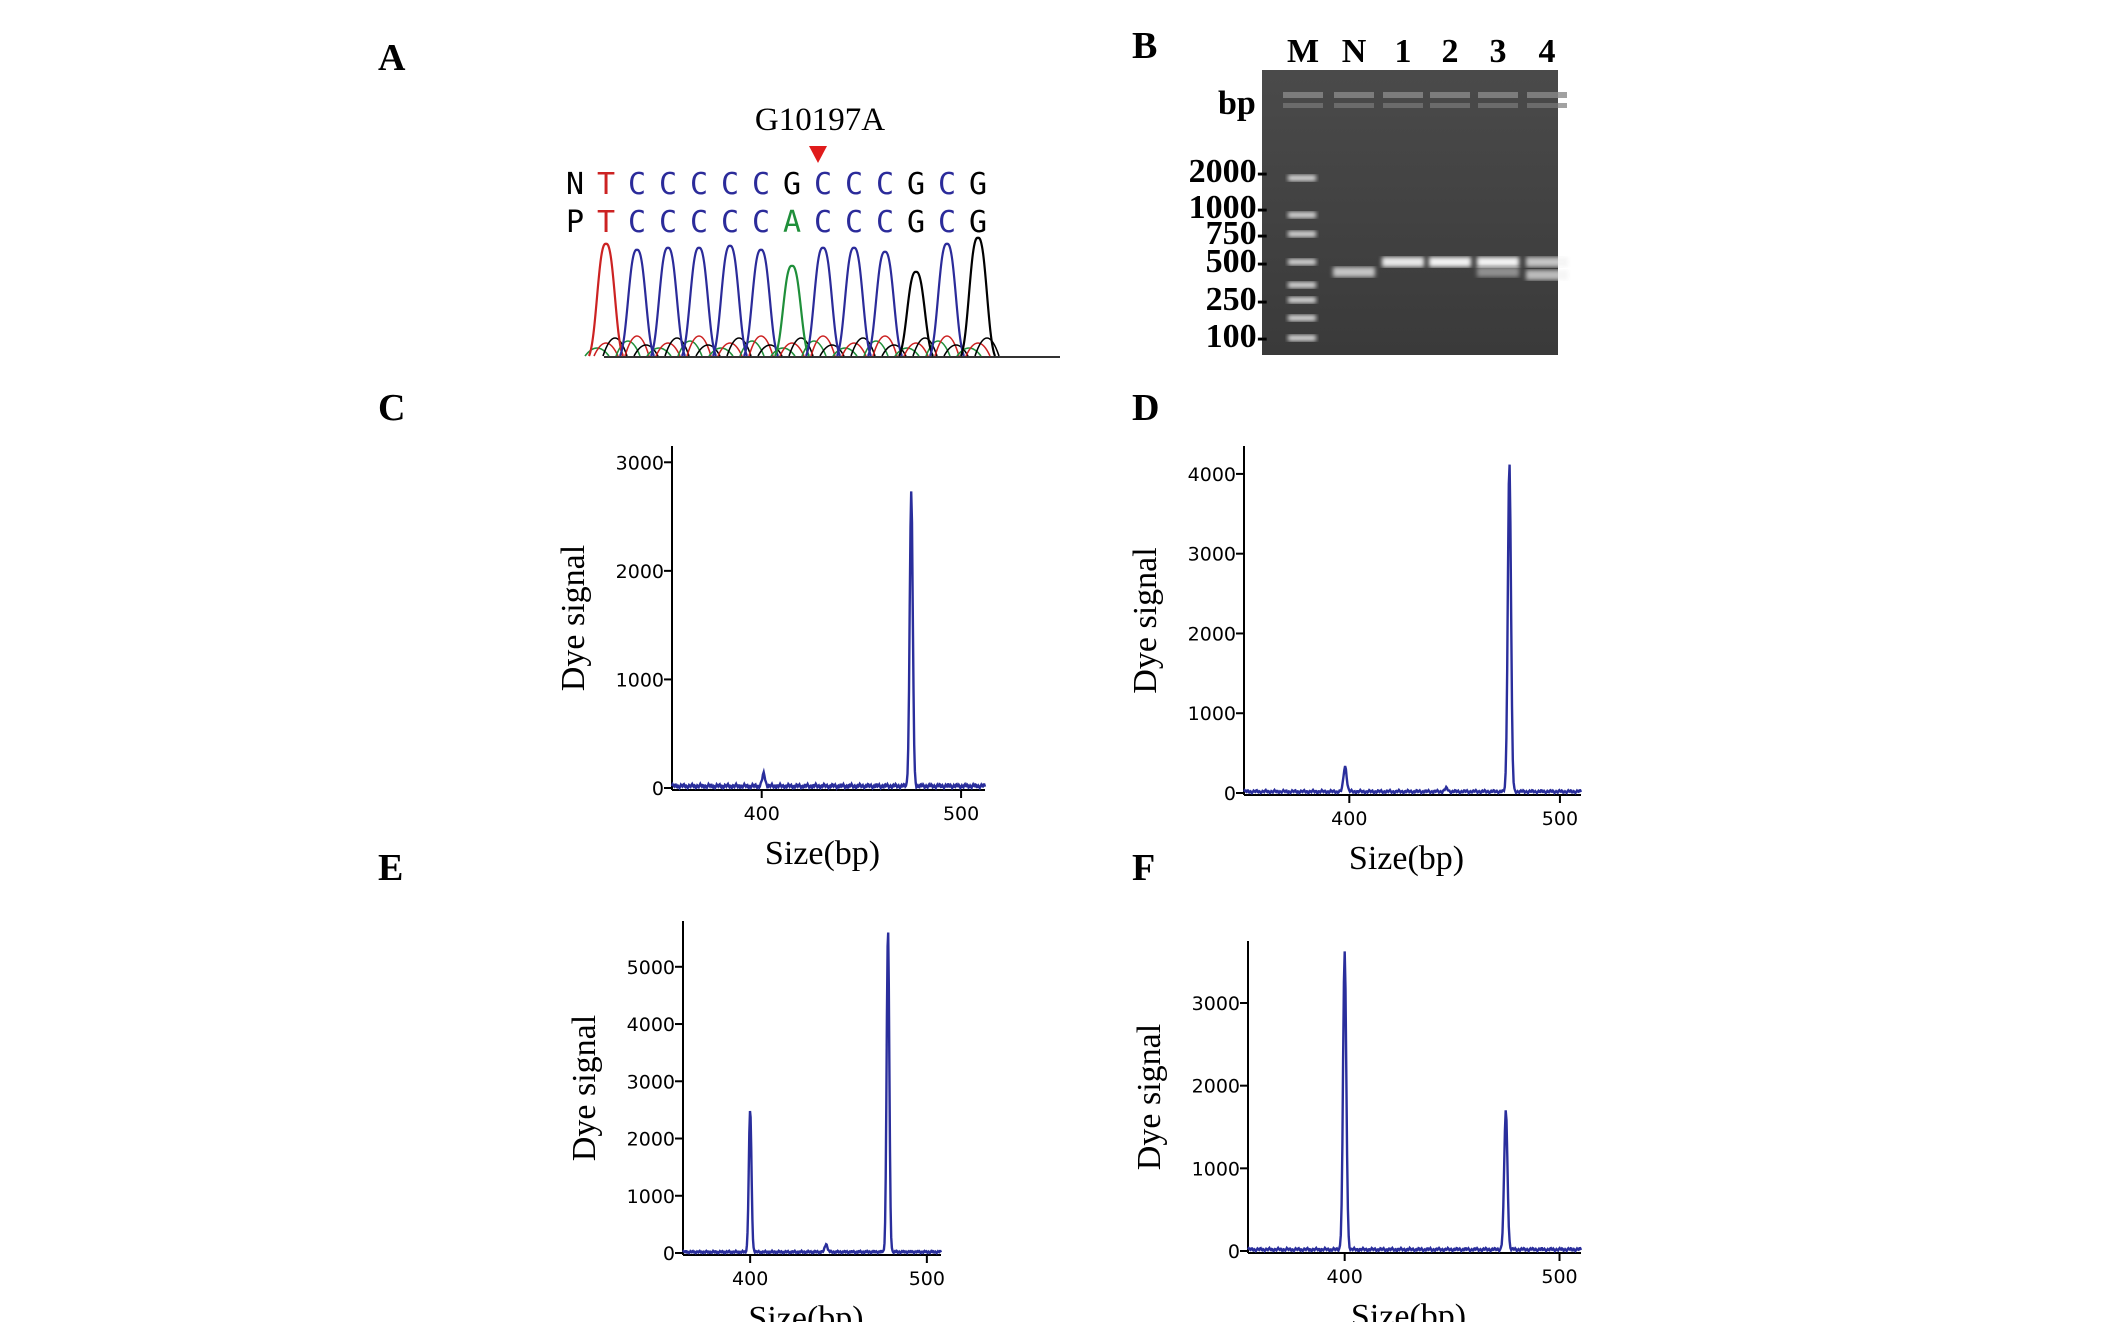 Image resolution: width=2126 pixels, height=1322 pixels. What do you see at coordinates (776, 203) in the screenshot?
I see `sequence-rows: N T C C C C C G C C C G C GP T C C C C C A C C C G C G` at bounding box center [776, 203].